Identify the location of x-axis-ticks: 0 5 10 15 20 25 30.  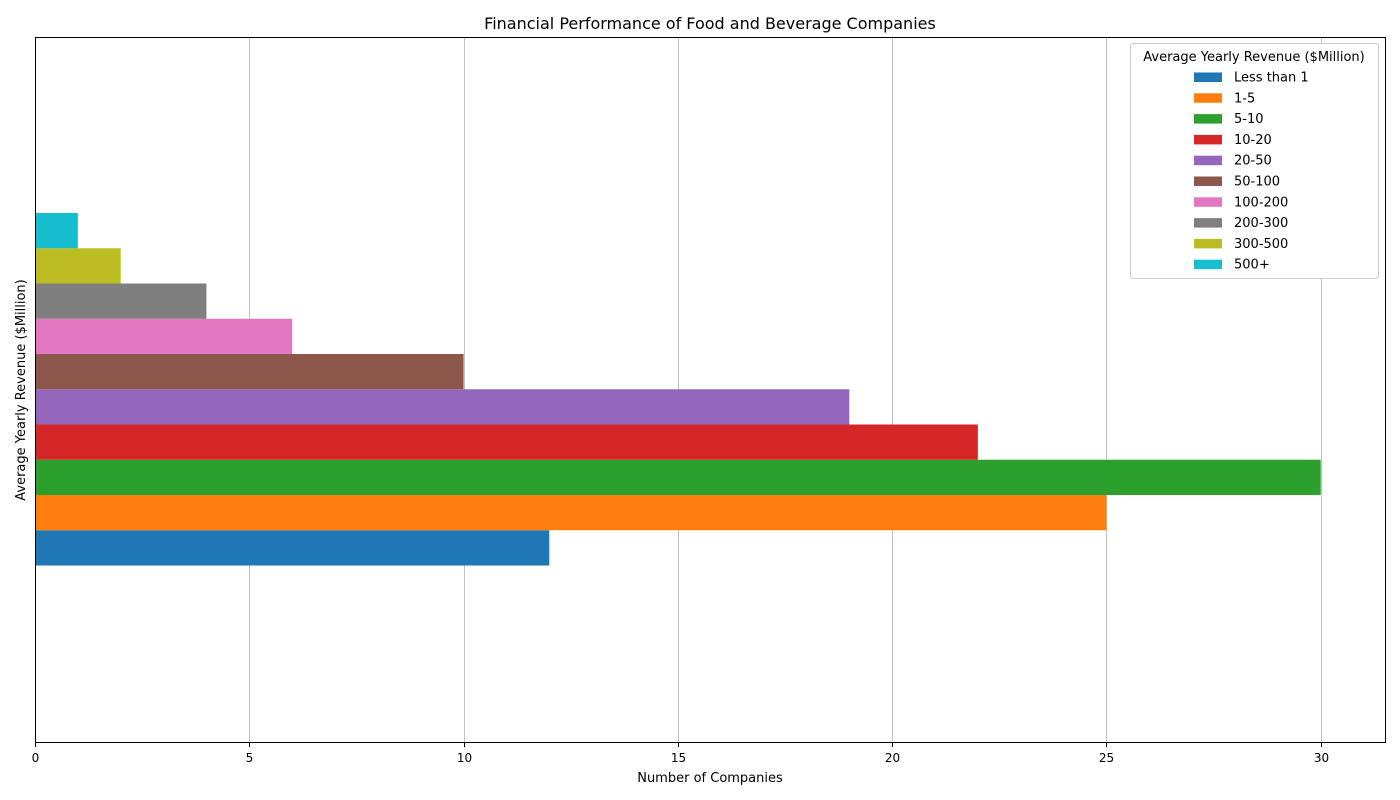
(680, 753).